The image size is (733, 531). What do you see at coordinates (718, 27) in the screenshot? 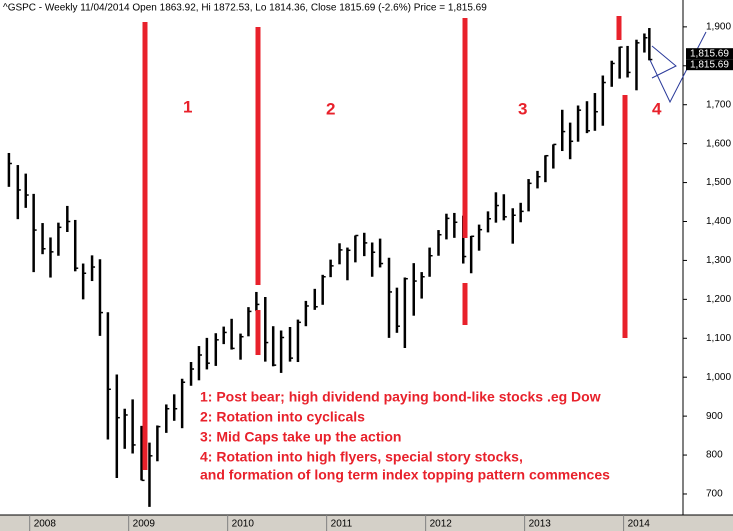
I see `y-tick-label: 1,900` at bounding box center [718, 27].